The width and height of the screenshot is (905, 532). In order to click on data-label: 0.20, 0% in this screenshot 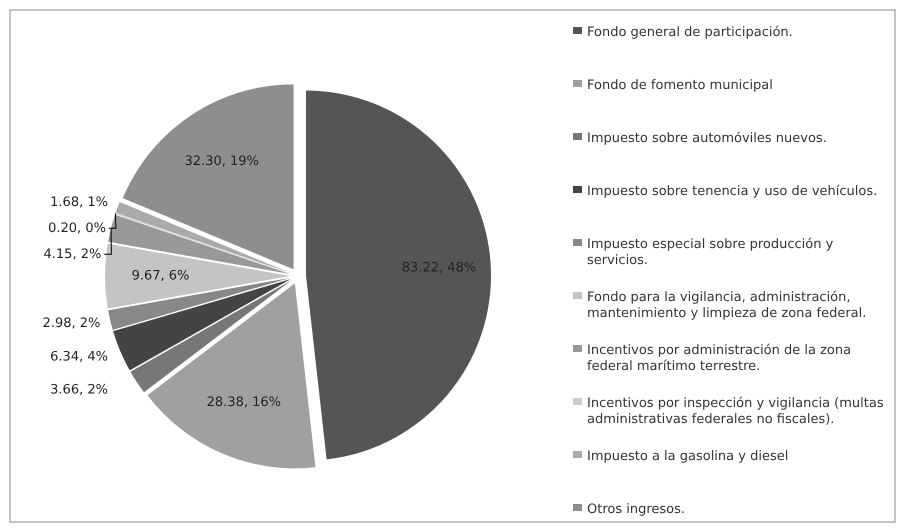, I will do `click(77, 228)`.